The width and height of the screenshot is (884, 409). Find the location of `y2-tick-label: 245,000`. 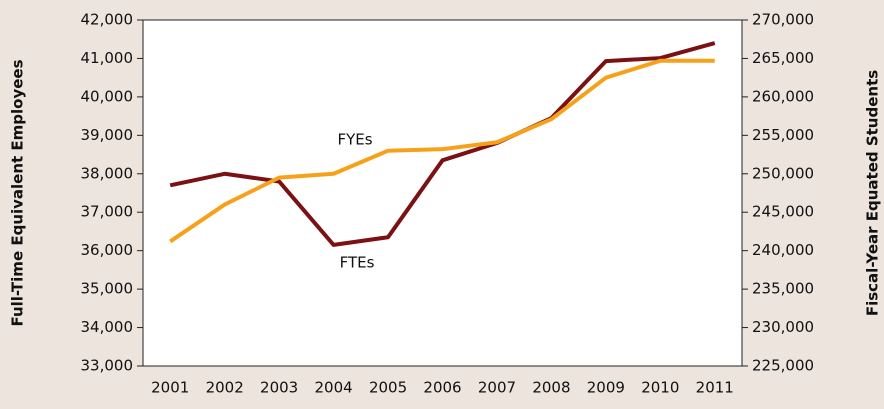

y2-tick-label: 245,000 is located at coordinates (783, 212).